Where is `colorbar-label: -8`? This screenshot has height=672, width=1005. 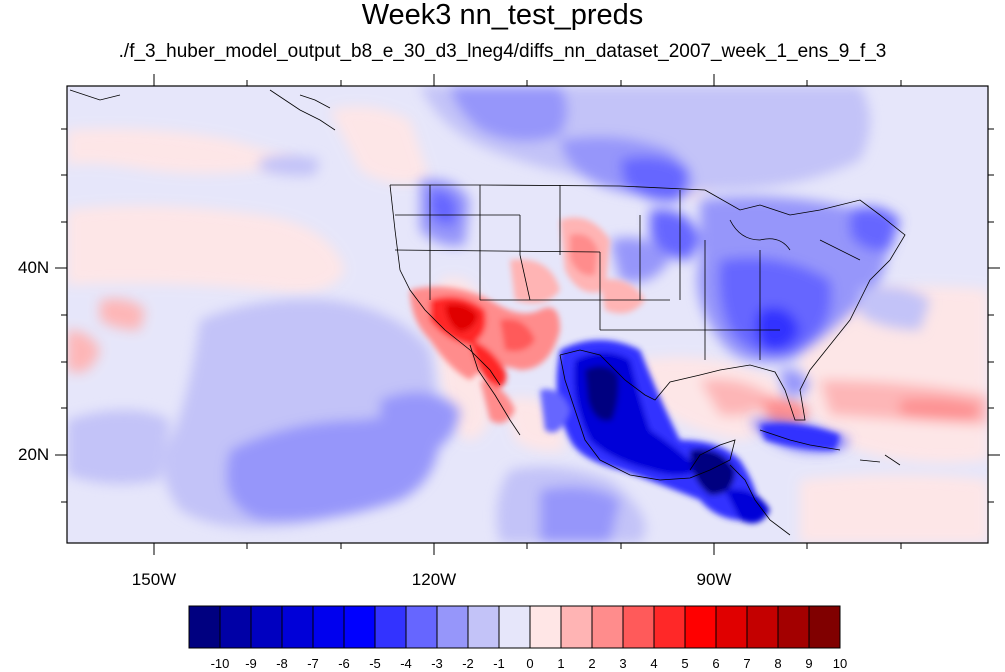
colorbar-label: -8 is located at coordinates (282, 663).